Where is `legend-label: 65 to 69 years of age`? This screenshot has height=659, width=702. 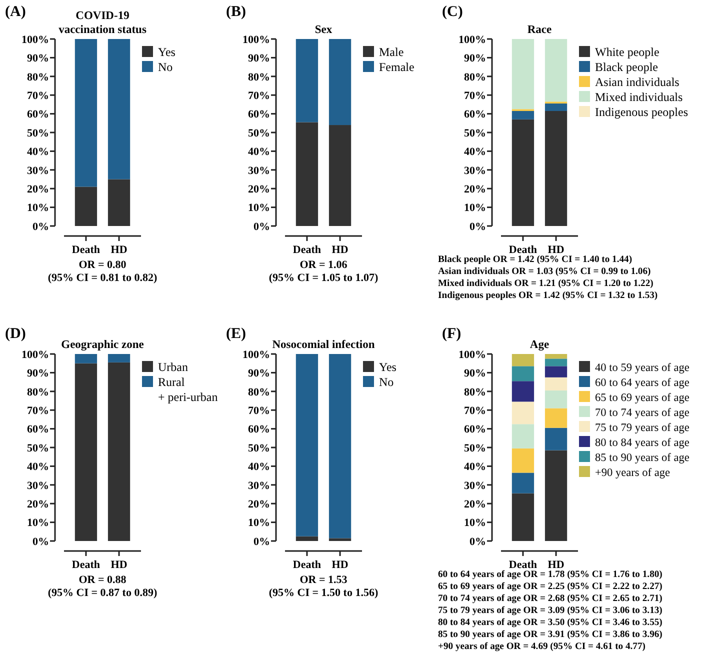
legend-label: 65 to 69 years of age is located at coordinates (642, 398).